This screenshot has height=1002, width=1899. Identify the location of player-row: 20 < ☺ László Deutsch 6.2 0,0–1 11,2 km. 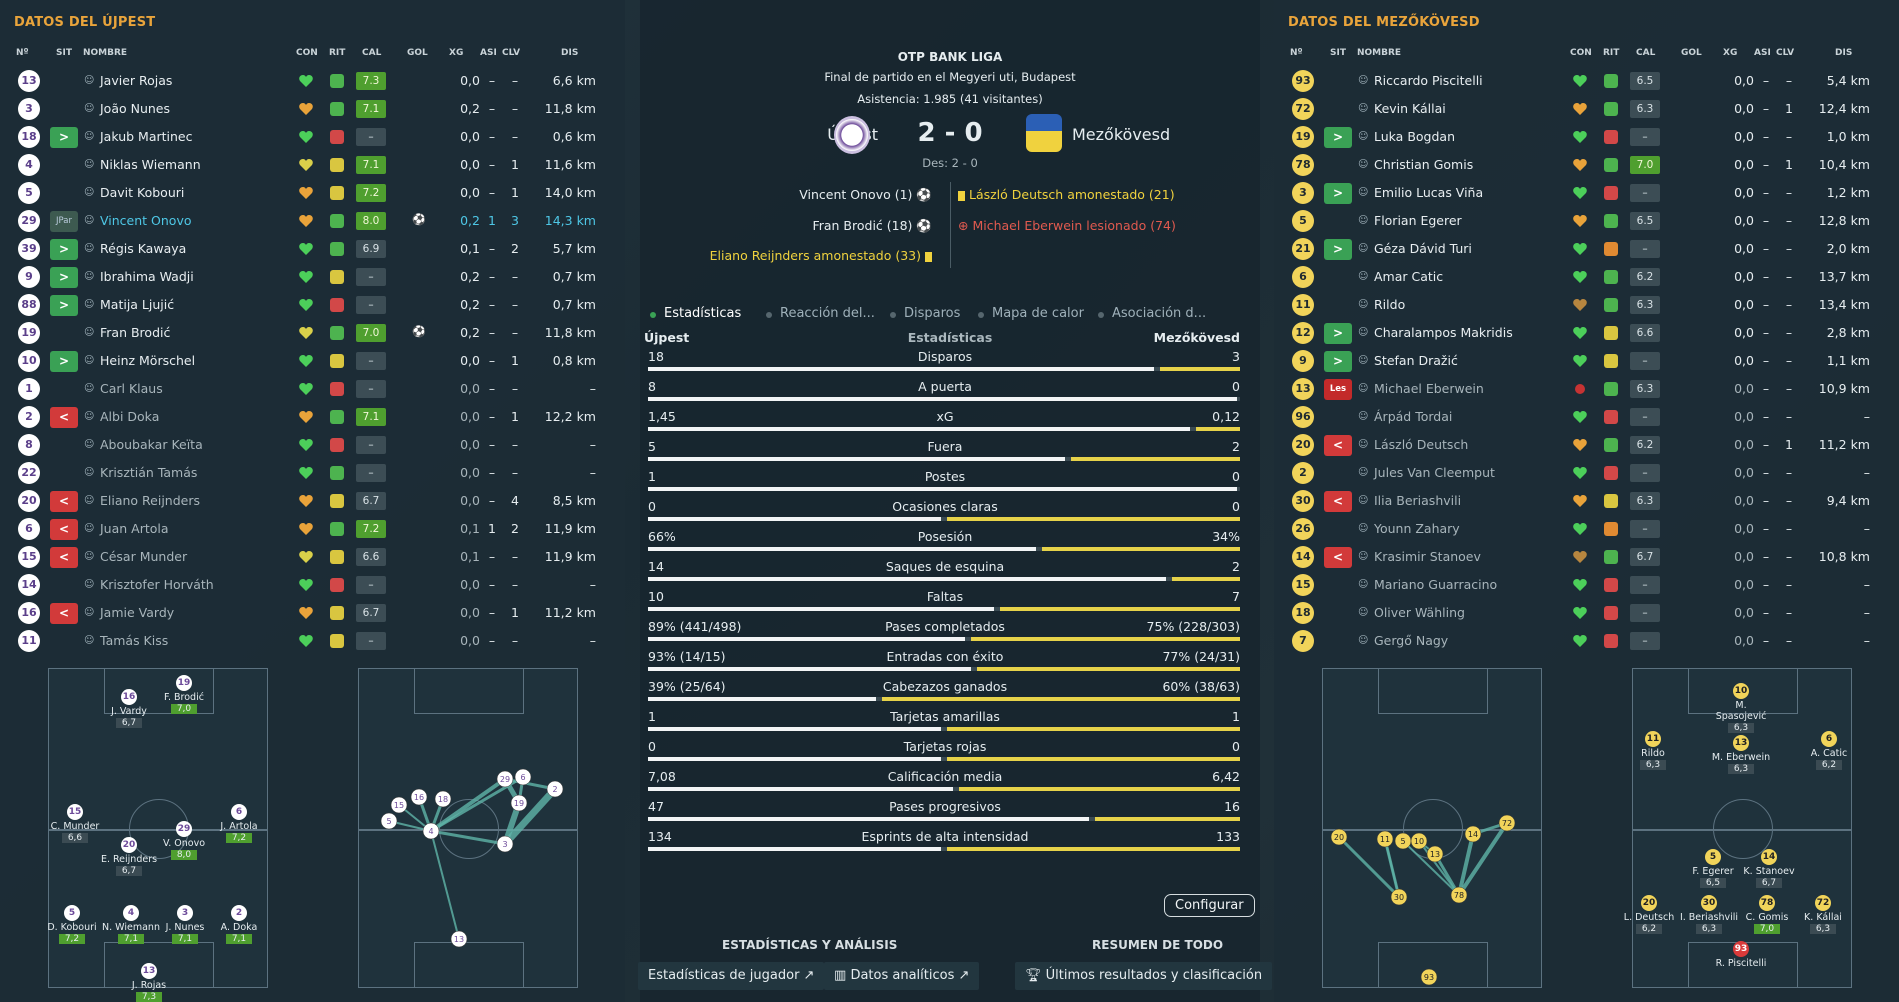
(1582, 446).